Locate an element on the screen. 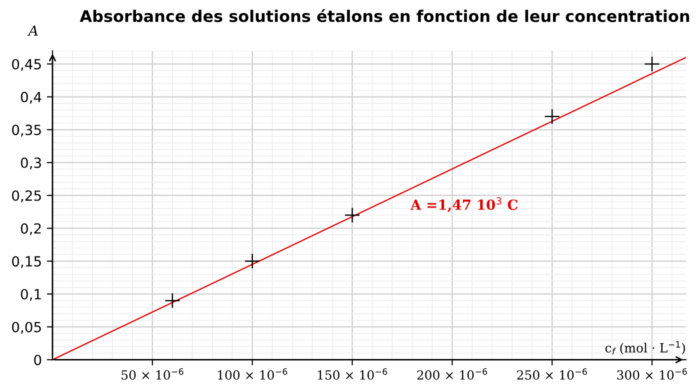  y-tick-label: 0,45 is located at coordinates (26, 64).